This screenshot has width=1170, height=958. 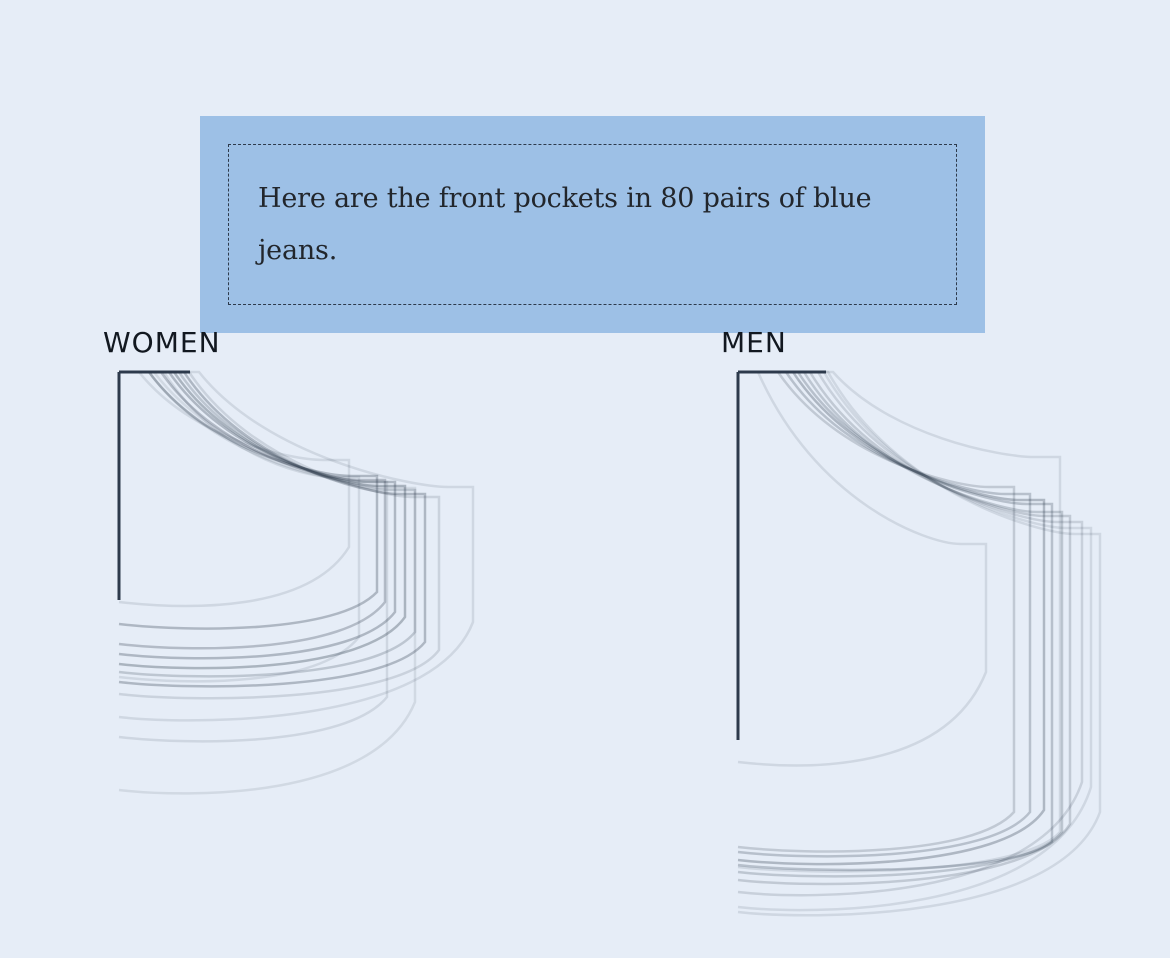 What do you see at coordinates (754, 342) in the screenshot?
I see `men-group-label: MEN` at bounding box center [754, 342].